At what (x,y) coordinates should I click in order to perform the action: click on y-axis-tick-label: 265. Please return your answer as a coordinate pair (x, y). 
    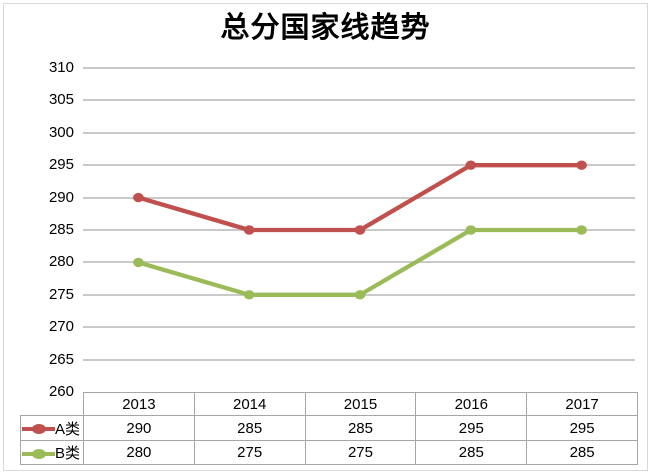
    Looking at the image, I should click on (61, 359).